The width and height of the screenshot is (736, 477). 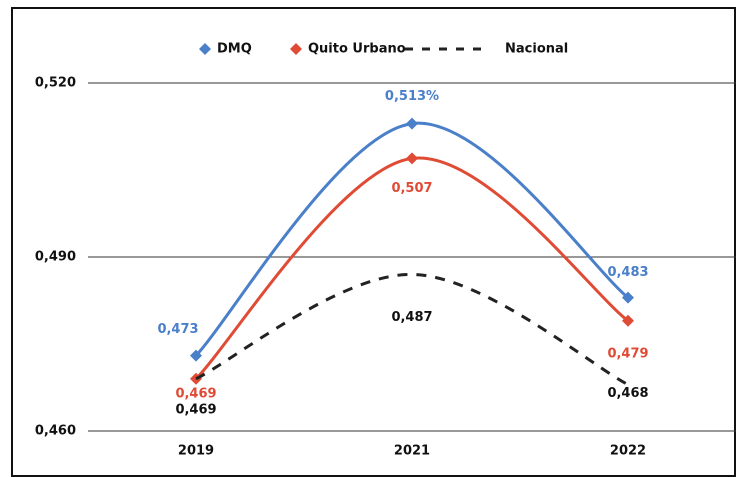 I want to click on x-tick-label: 2021, so click(x=412, y=451).